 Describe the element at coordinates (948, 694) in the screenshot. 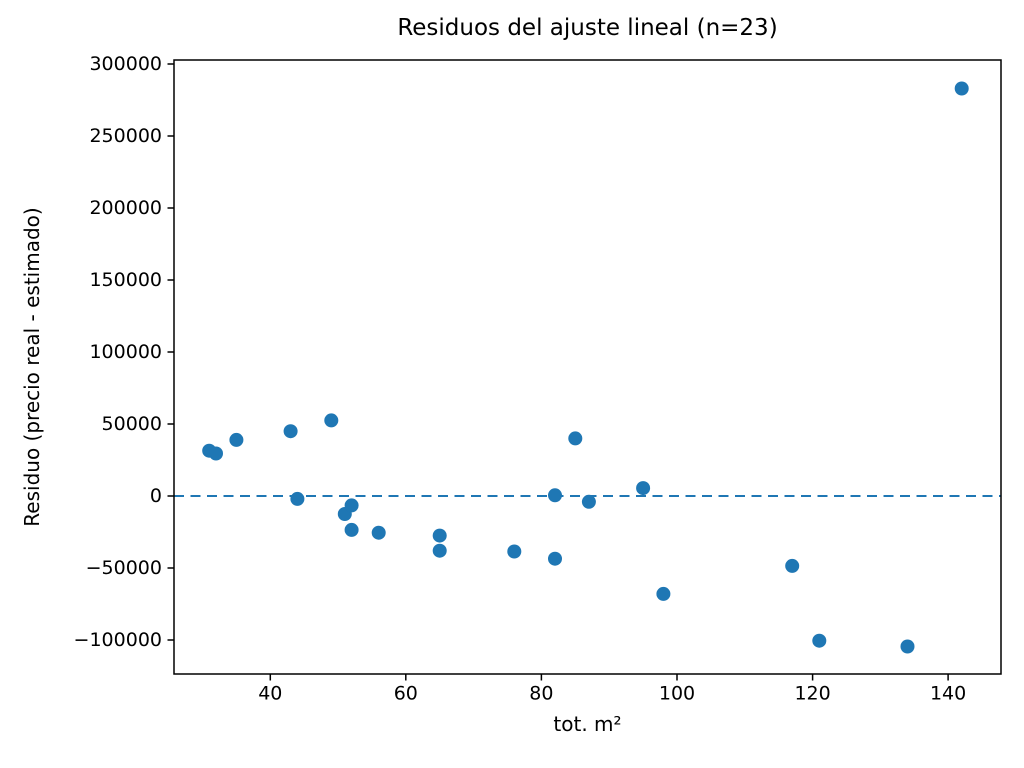

I see `x-tick-label: 140` at that location.